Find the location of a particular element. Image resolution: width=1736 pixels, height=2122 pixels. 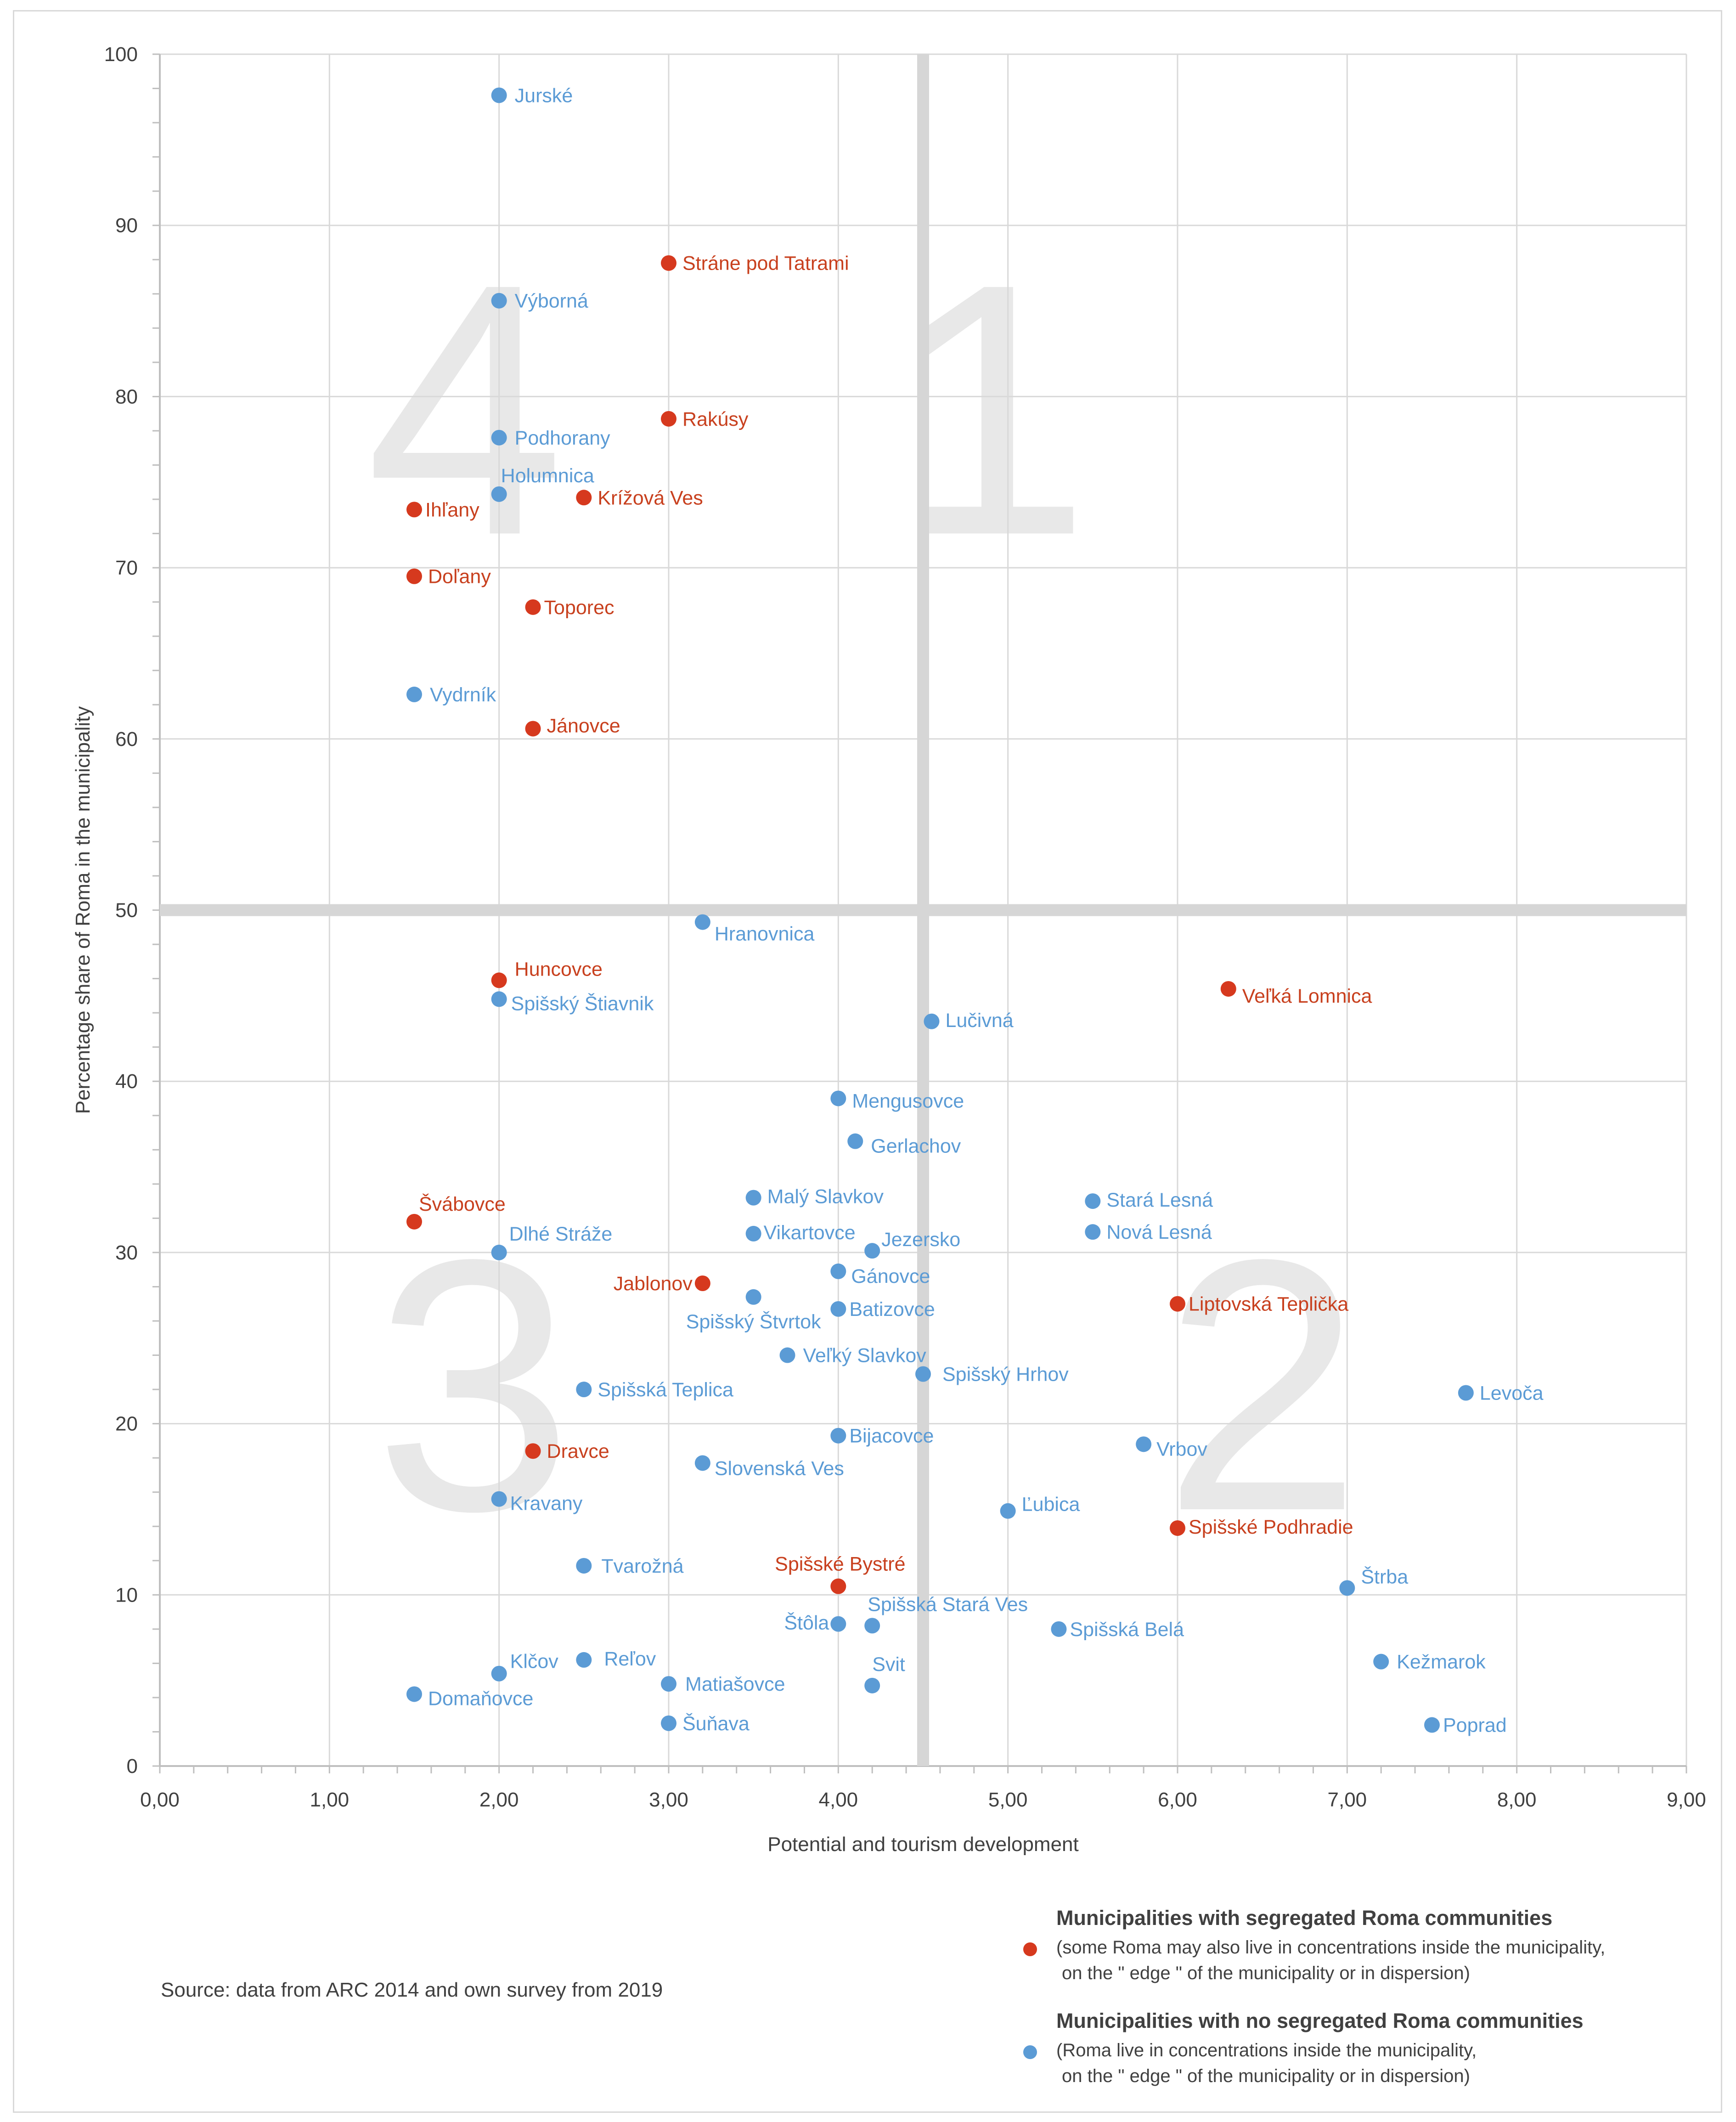

y-tick-label: 40 is located at coordinates (126, 1081).